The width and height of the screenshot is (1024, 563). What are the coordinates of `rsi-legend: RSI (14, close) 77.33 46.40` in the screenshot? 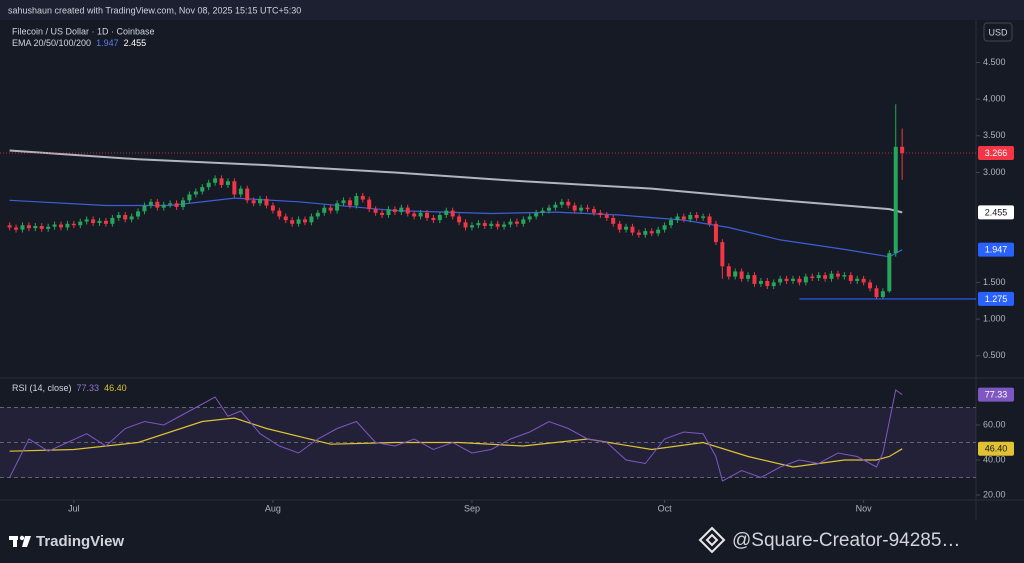 It's located at (69, 388).